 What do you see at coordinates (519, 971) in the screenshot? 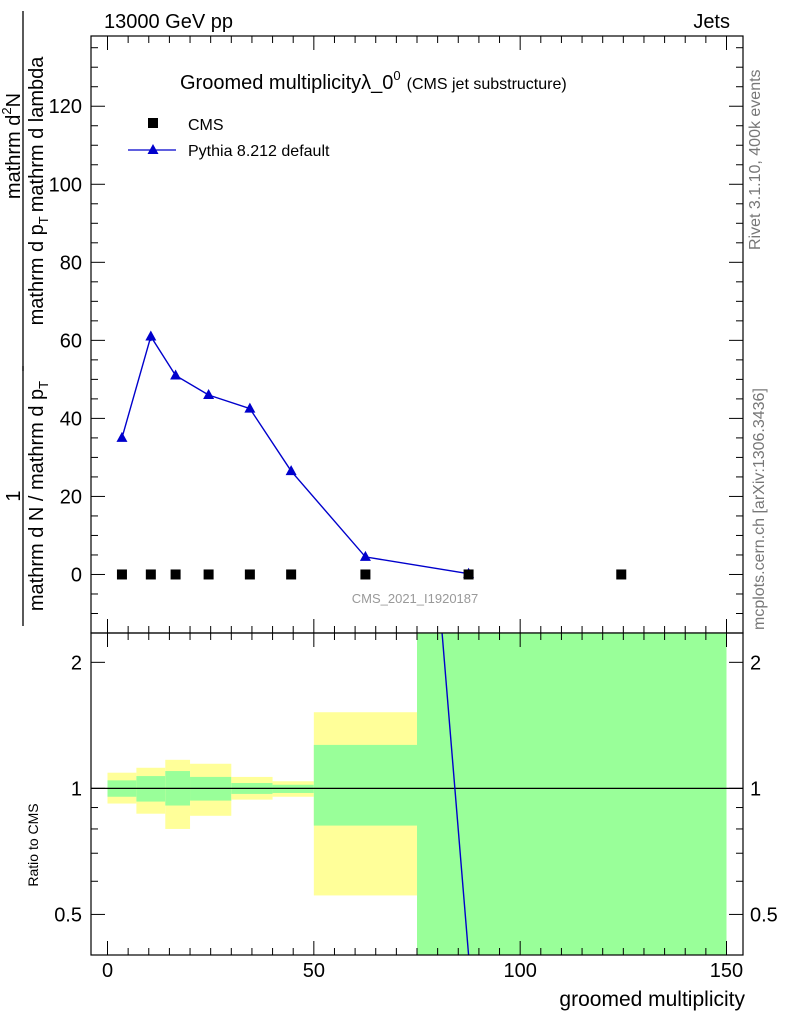
I see `x-tick-label: 100` at bounding box center [519, 971].